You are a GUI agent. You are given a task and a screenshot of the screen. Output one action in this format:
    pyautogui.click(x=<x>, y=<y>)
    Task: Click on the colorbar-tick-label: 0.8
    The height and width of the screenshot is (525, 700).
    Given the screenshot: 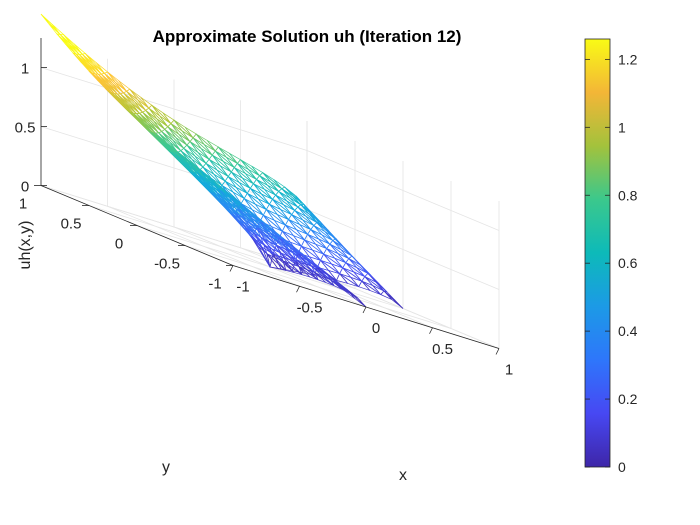 What is the action you would take?
    pyautogui.click(x=628, y=195)
    